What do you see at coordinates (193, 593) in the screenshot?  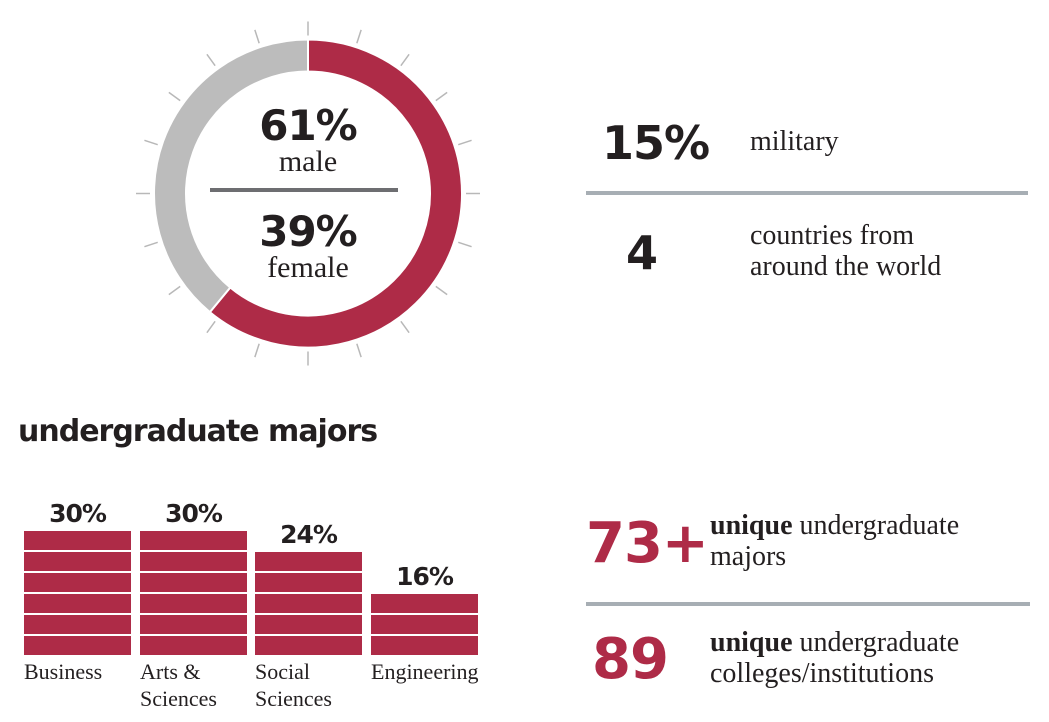 I see `bar-arts-sciences` at bounding box center [193, 593].